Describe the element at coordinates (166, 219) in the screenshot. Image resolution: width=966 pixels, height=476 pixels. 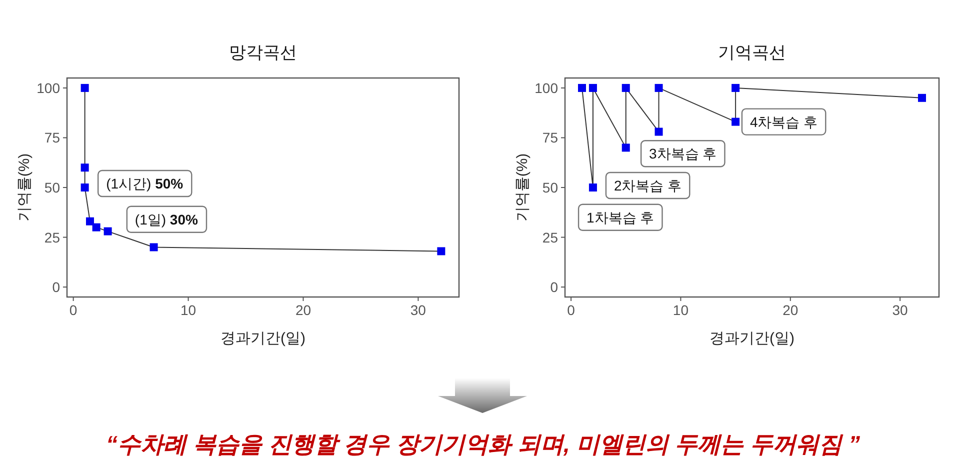
I see `annotation: (1일) 30%` at that location.